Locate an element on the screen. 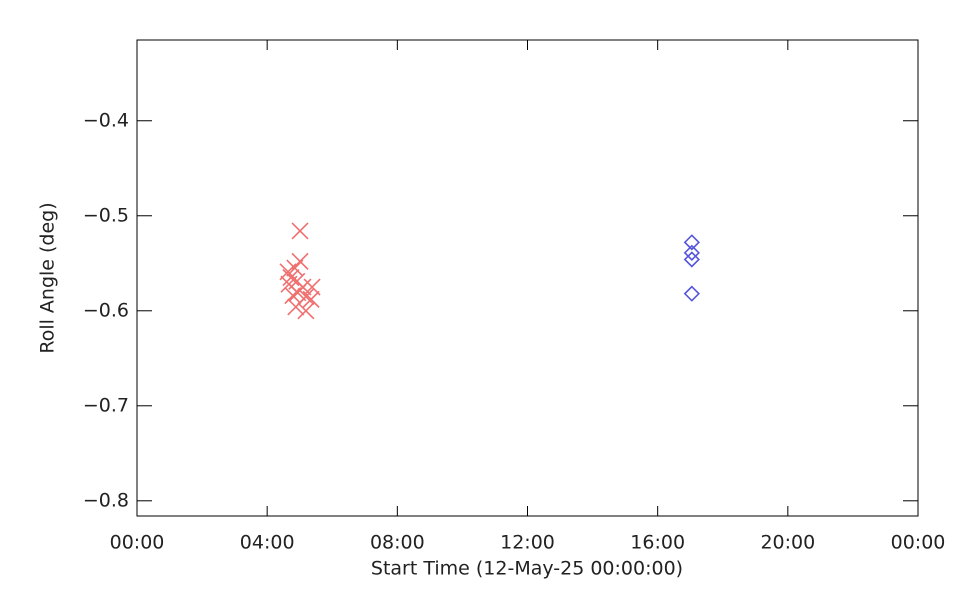 Image resolution: width=960 pixels, height=600 pixels. x-axis-label: Start Time (12-May-25 00:00:00) is located at coordinates (527, 569).